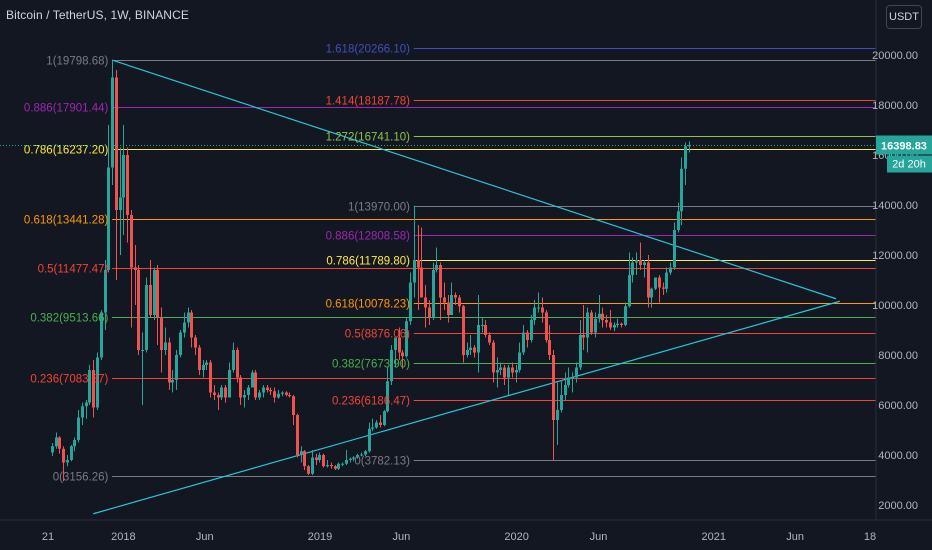  I want to click on price-tick-label: 4000.00, so click(898, 456).